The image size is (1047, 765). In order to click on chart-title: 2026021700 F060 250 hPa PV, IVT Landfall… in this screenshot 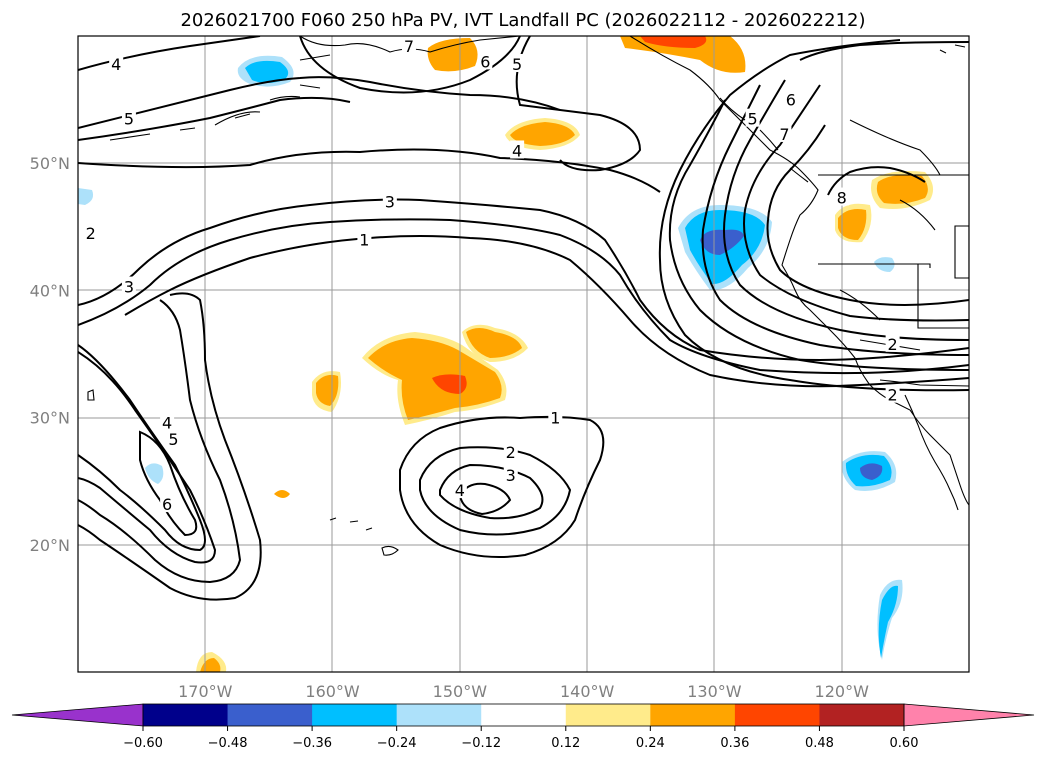, I will do `click(522, 20)`.